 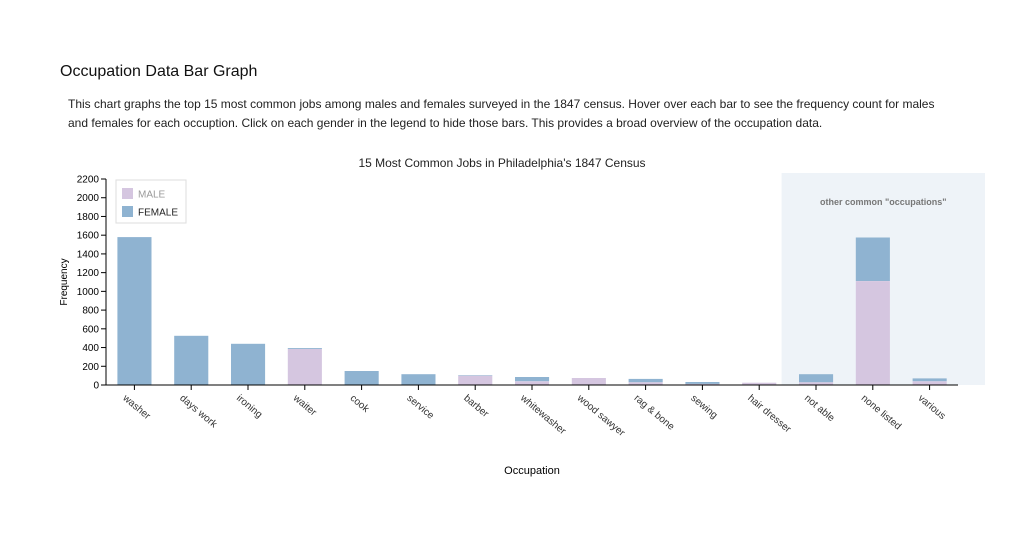 I want to click on x-tick-label: ironing, so click(x=249, y=407).